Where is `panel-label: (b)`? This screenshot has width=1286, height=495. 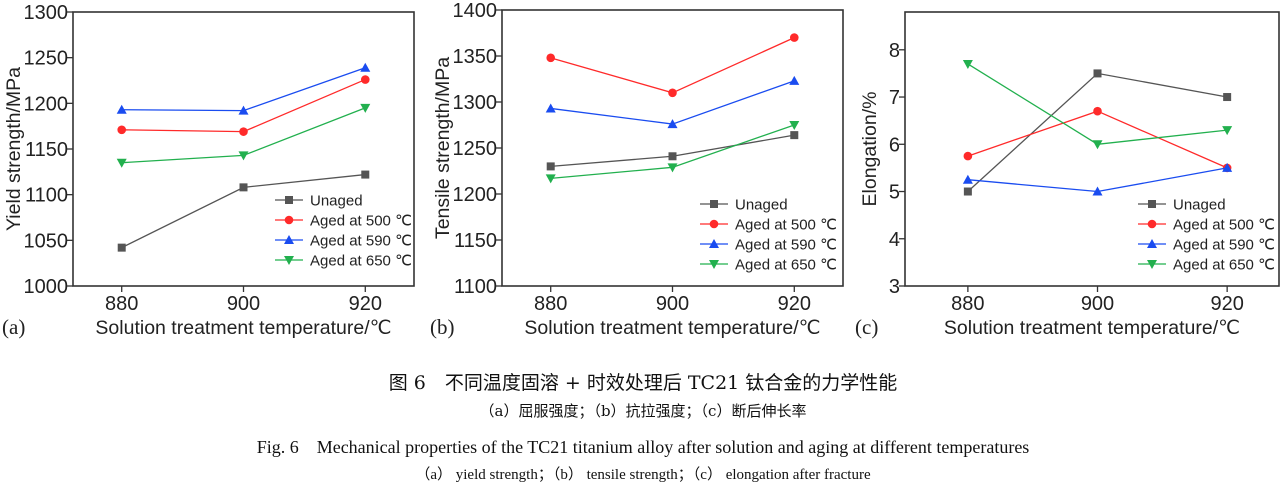
panel-label: (b) is located at coordinates (442, 327).